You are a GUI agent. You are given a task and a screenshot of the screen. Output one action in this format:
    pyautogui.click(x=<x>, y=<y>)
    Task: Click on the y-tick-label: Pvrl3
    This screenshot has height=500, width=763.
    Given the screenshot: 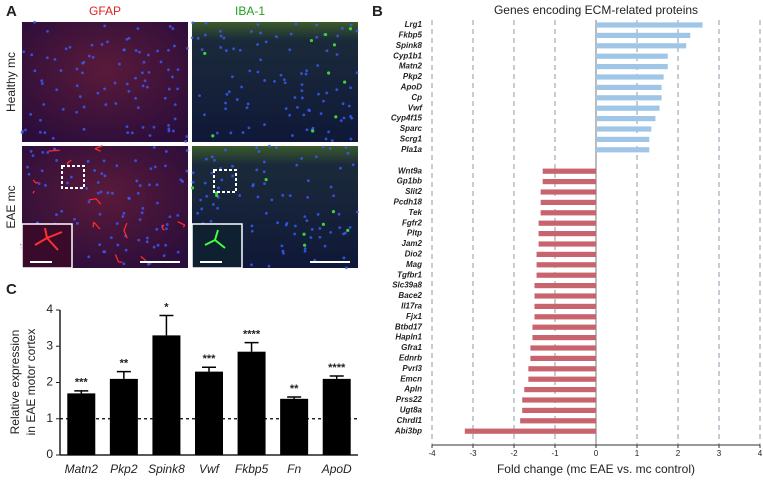 What is the action you would take?
    pyautogui.click(x=412, y=368)
    